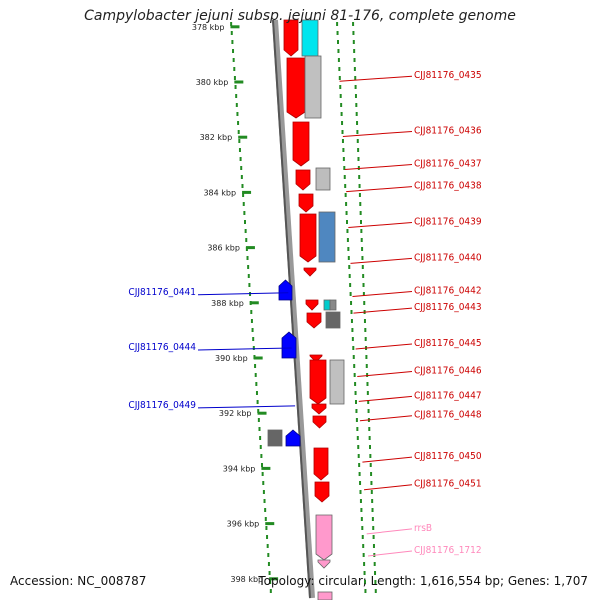 This screenshot has height=604, width=600. What do you see at coordinates (448, 371) in the screenshot?
I see `gene-label: CJJ81176_0446` at bounding box center [448, 371].